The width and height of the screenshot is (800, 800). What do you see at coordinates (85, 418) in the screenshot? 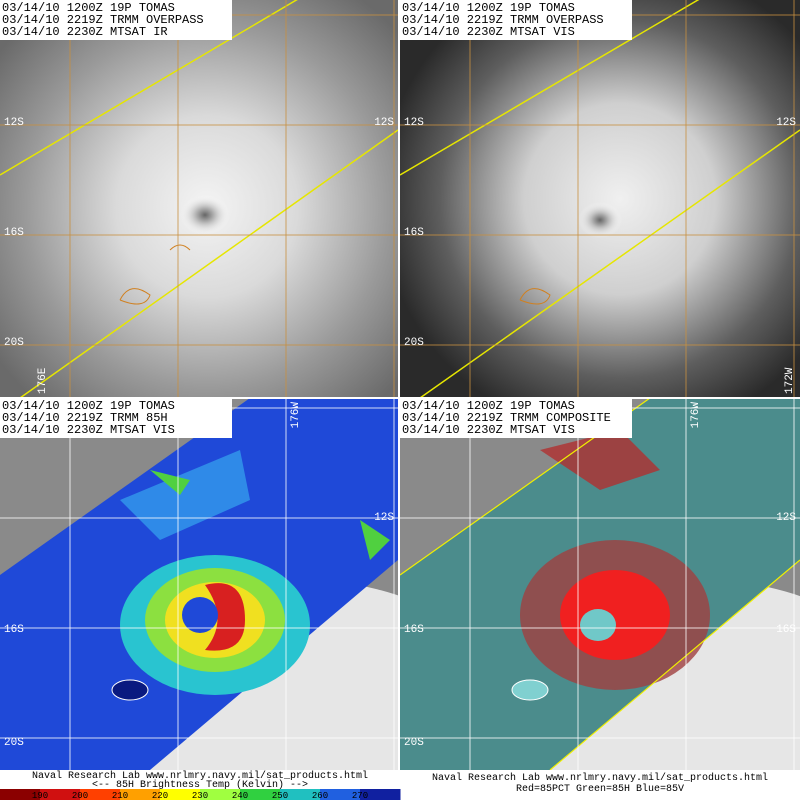
I see `header-line: 03/14/10 2219Z TRMM 85H` at bounding box center [85, 418].